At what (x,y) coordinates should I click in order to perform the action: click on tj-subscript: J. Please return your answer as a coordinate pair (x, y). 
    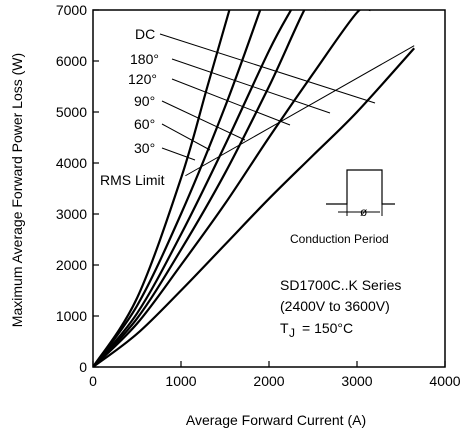
    Looking at the image, I should click on (292, 333).